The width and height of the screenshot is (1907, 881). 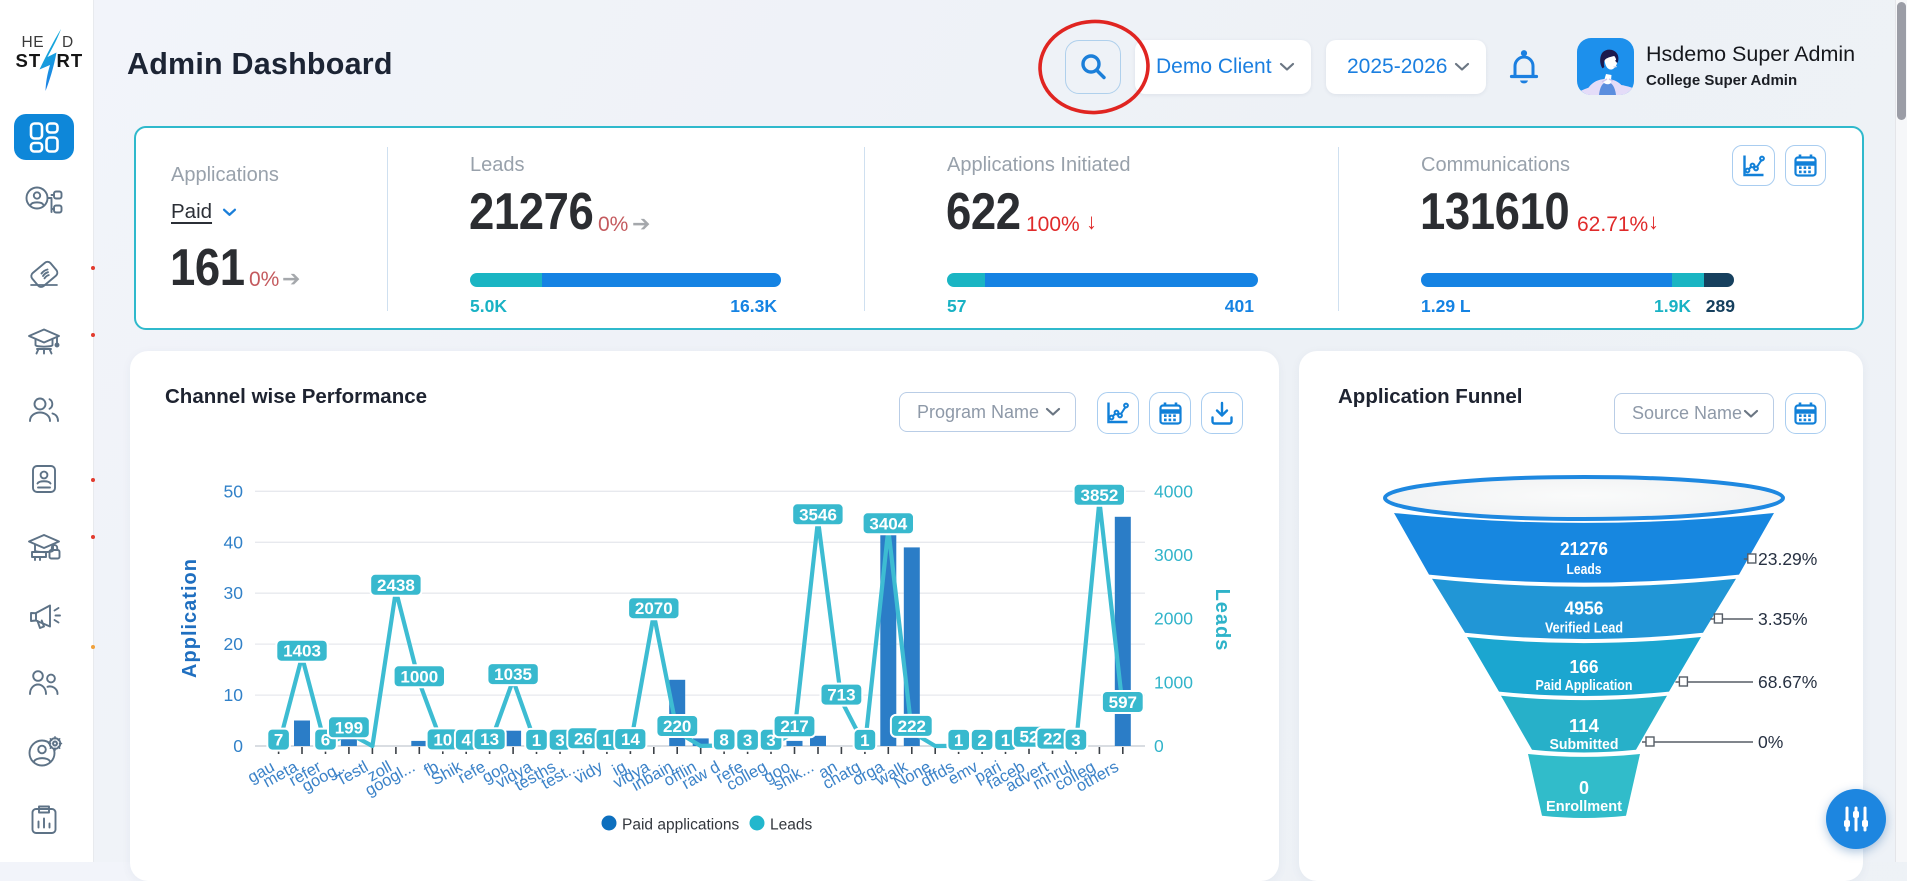 What do you see at coordinates (1584, 806) in the screenshot?
I see `svg-text: Enrollment` at bounding box center [1584, 806].